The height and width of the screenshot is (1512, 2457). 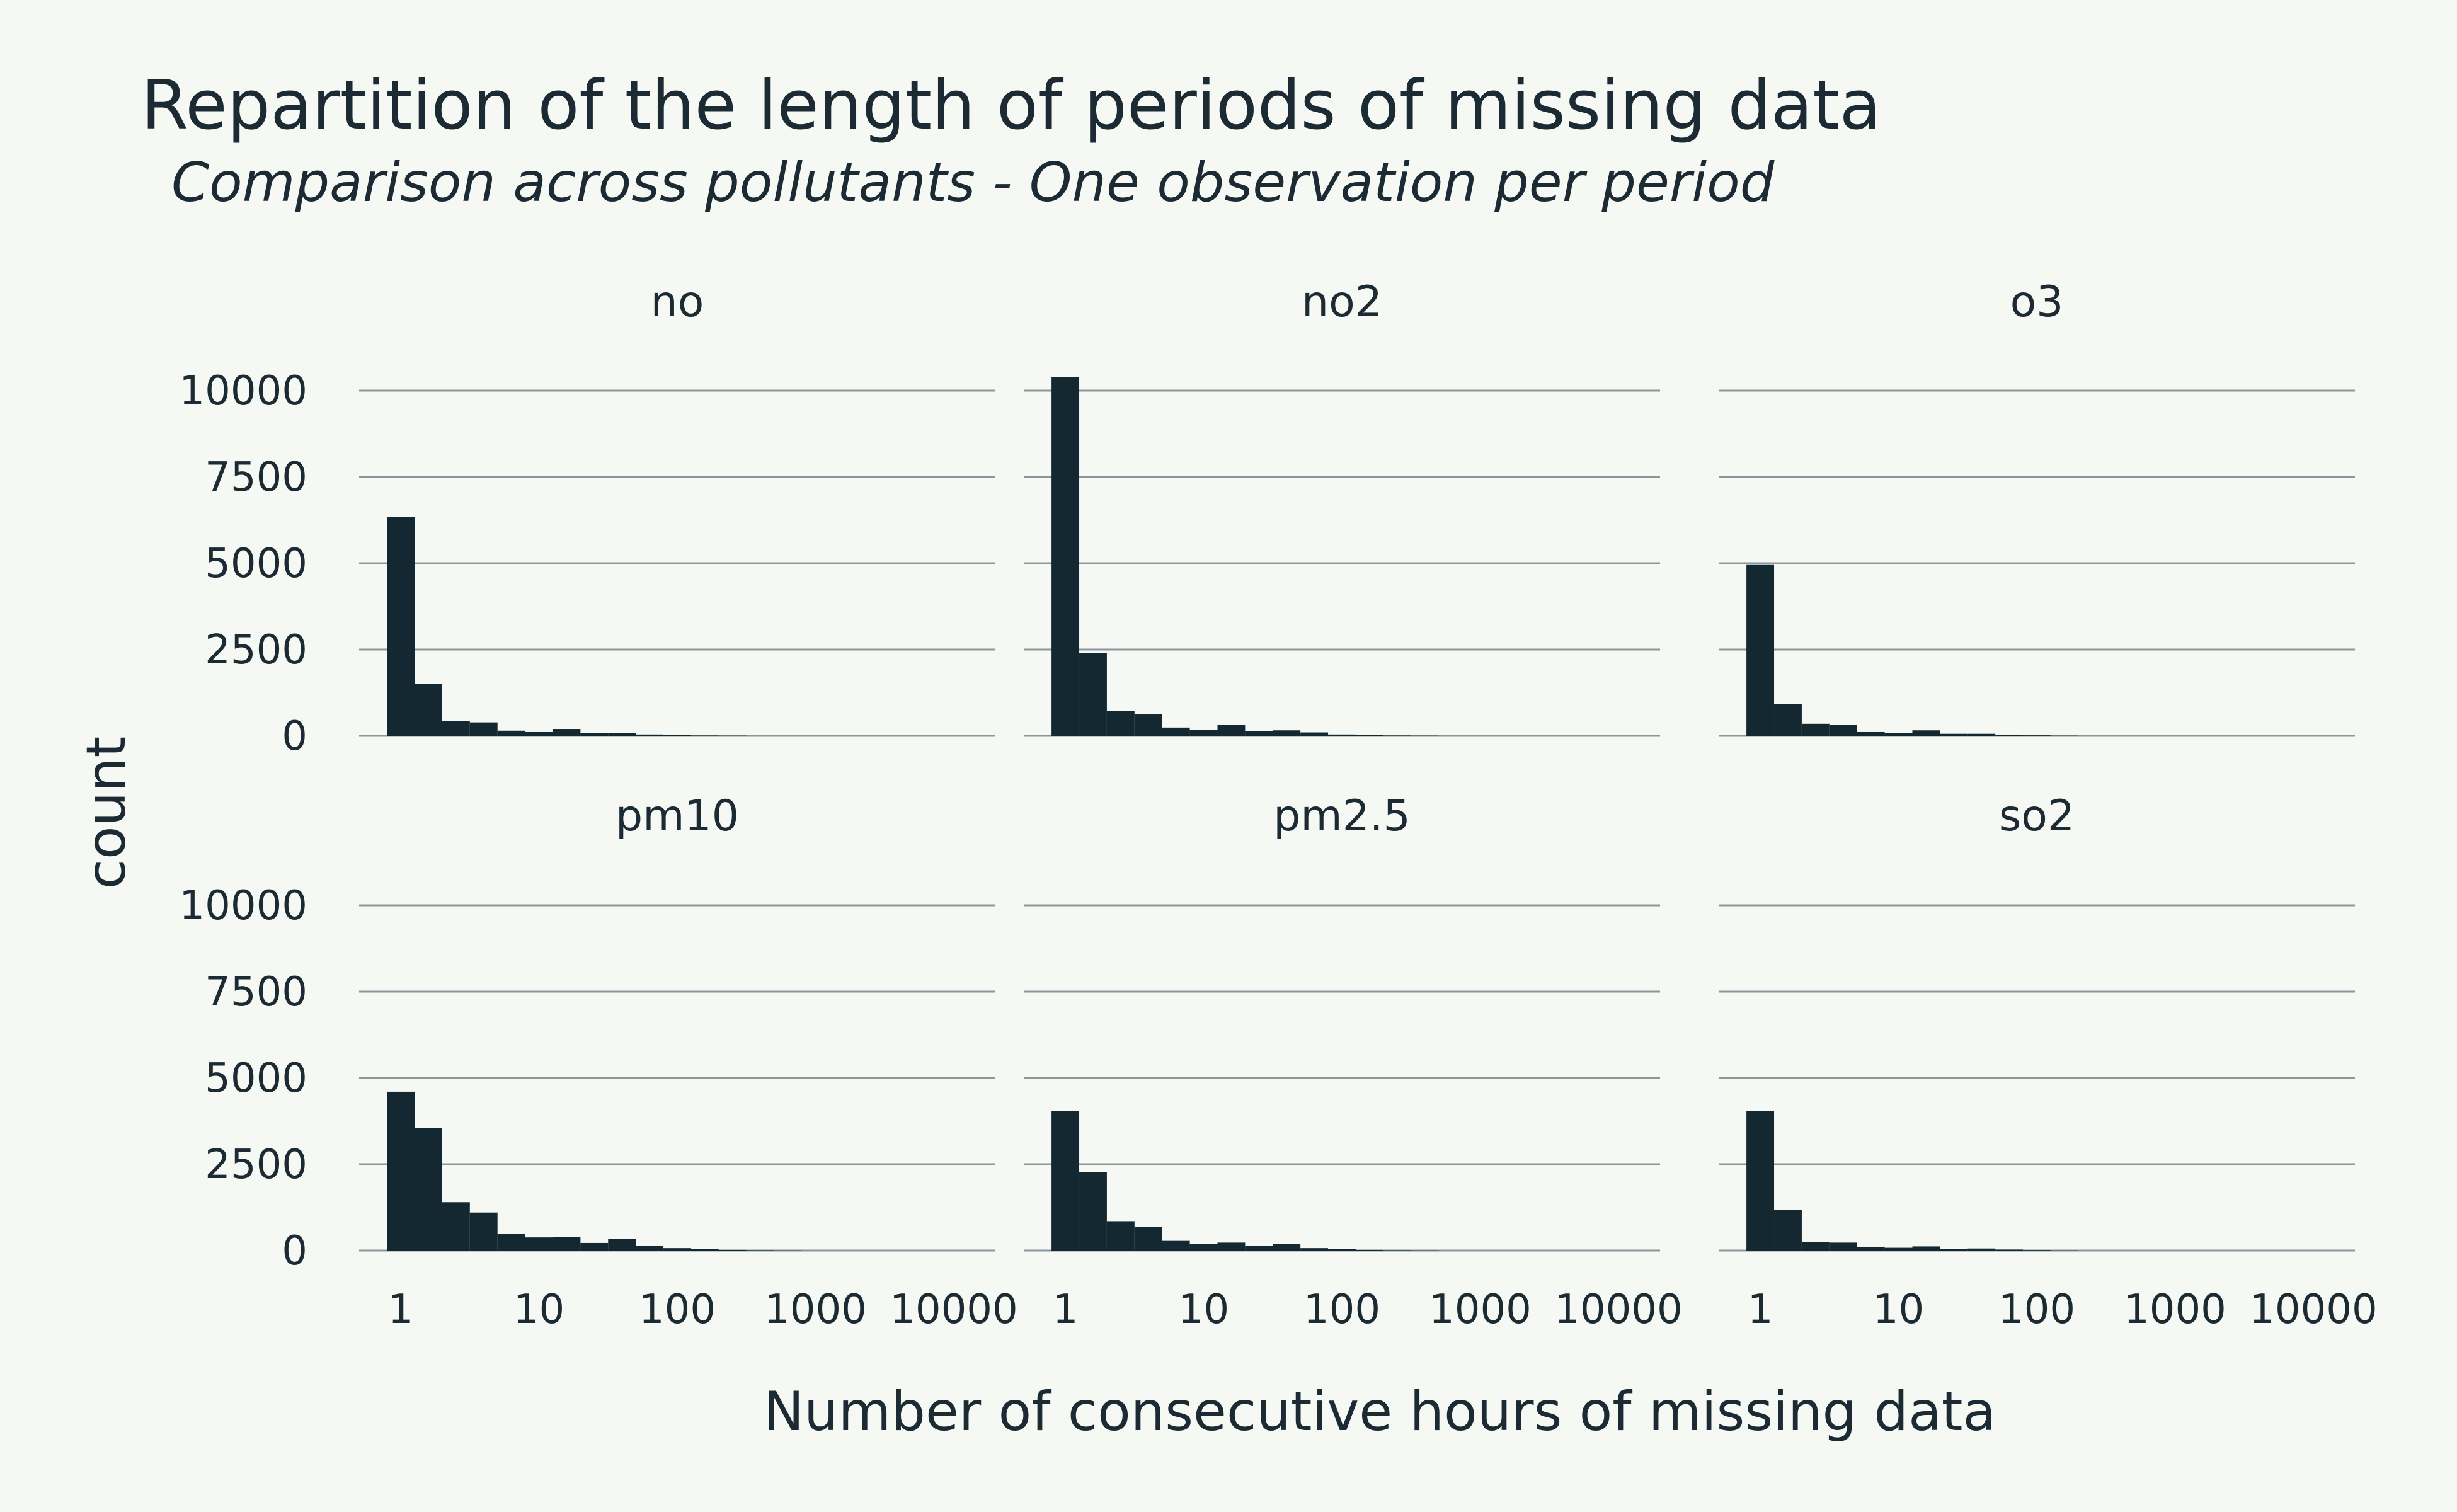 What do you see at coordinates (1342, 302) in the screenshot?
I see `facet-label: no2` at bounding box center [1342, 302].